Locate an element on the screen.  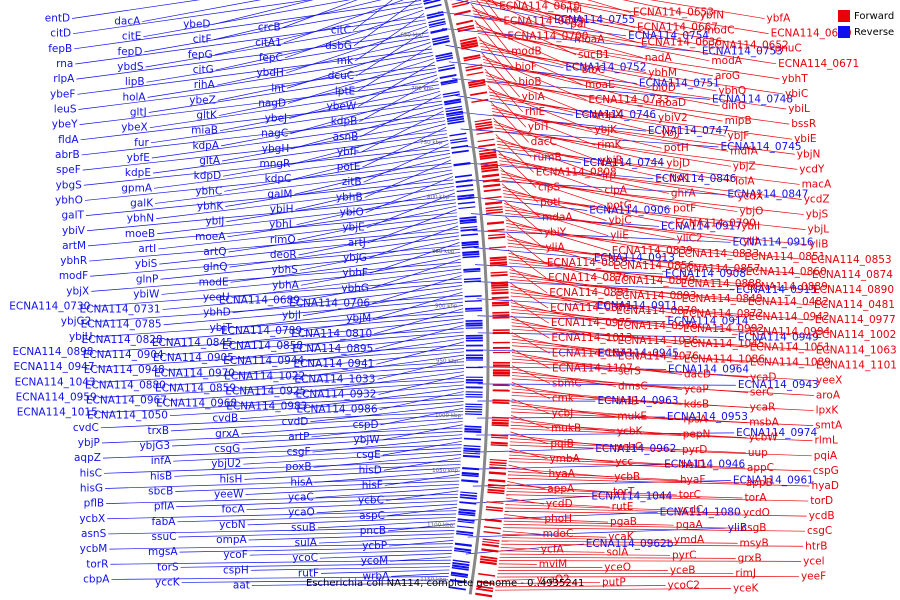
forward-gene-label: ycaD is located at coordinates (763, 377).